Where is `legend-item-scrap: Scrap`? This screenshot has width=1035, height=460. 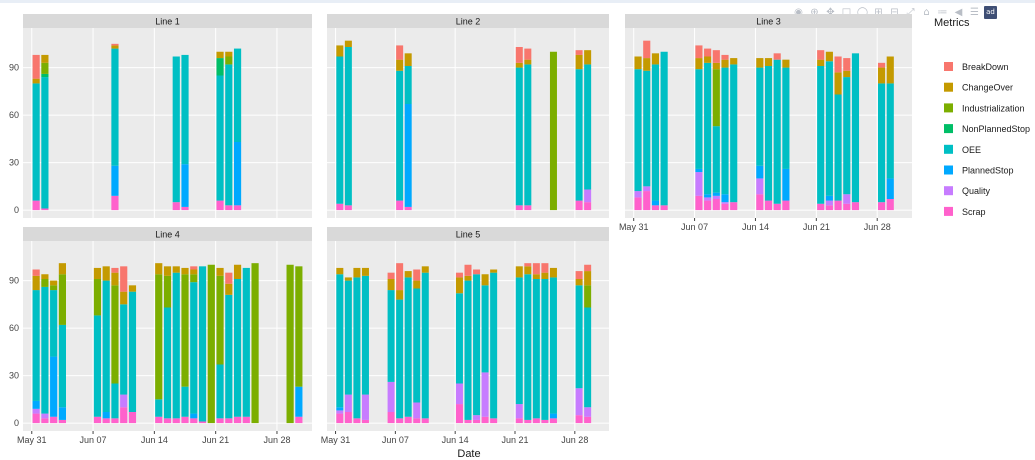
legend-item-scrap: Scrap is located at coordinates (965, 211).